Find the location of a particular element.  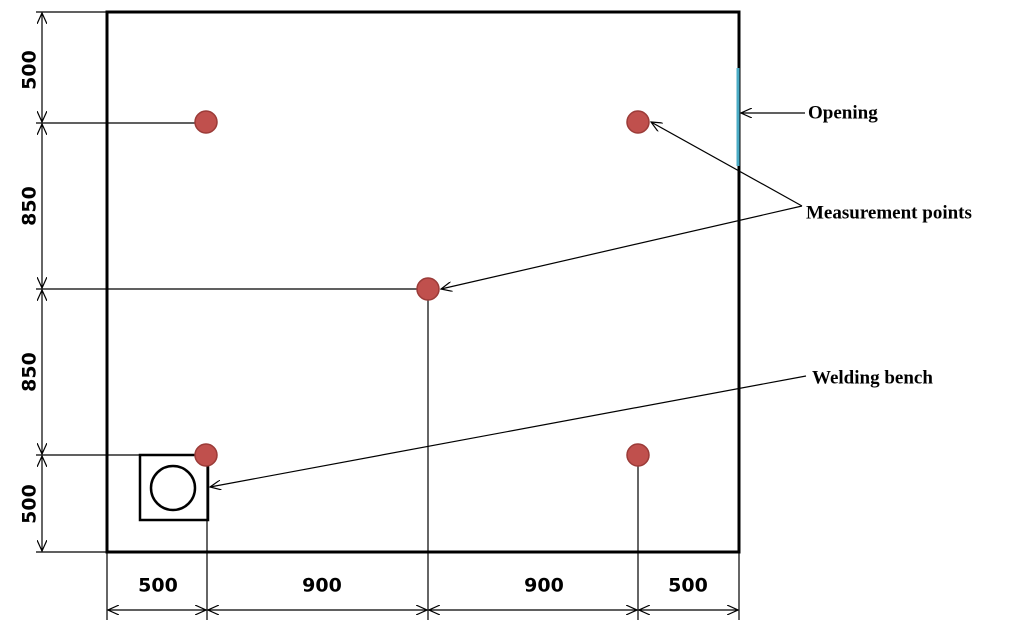

annotation: Measurement points is located at coordinates (889, 212).